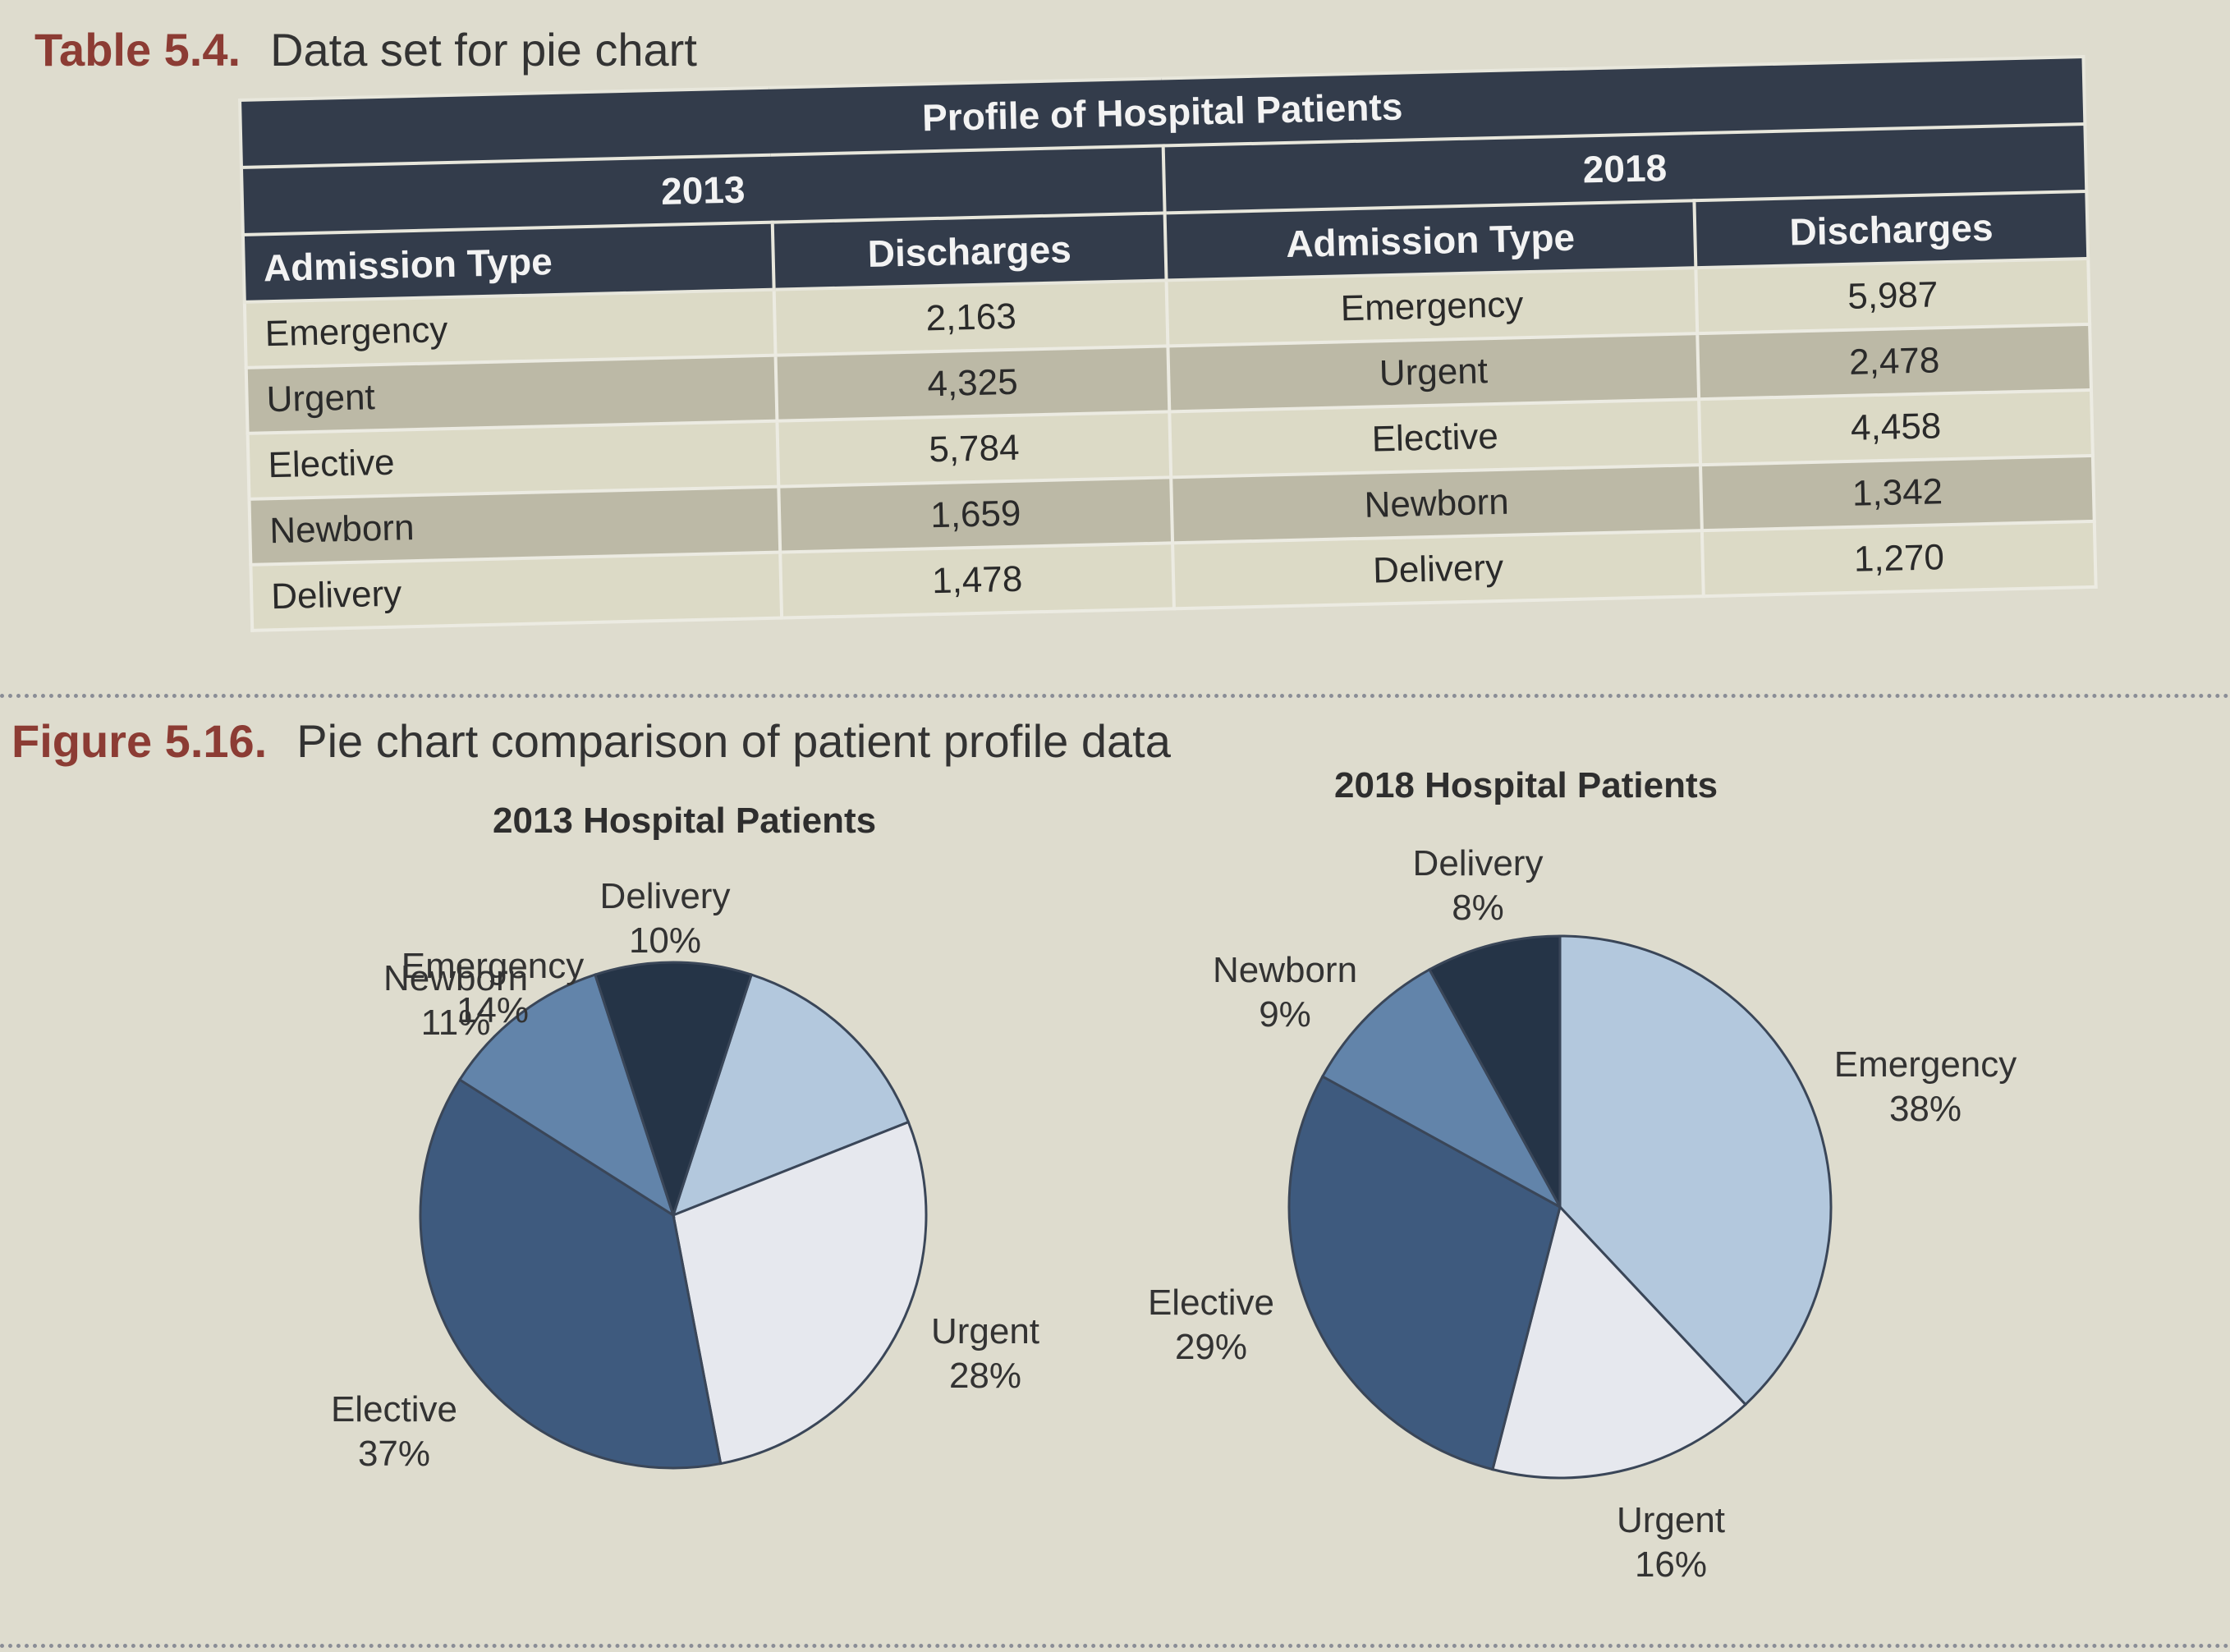  I want to click on pie-slice-urgent-2013, so click(800, 1293).